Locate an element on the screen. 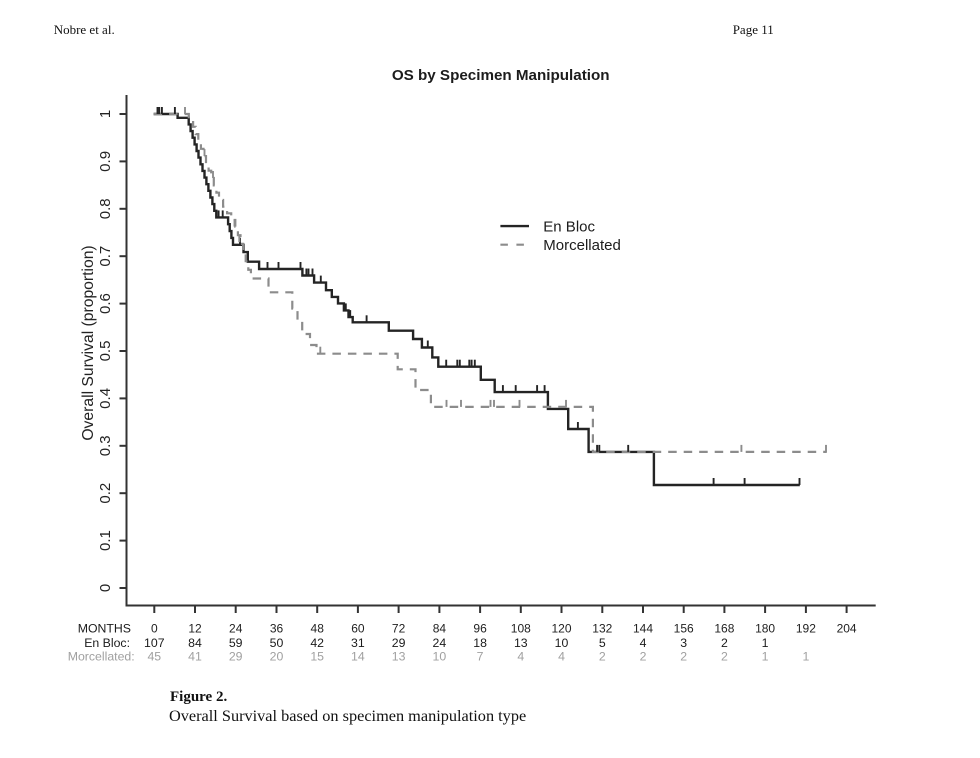  svg-text: 132 is located at coordinates (602, 629).